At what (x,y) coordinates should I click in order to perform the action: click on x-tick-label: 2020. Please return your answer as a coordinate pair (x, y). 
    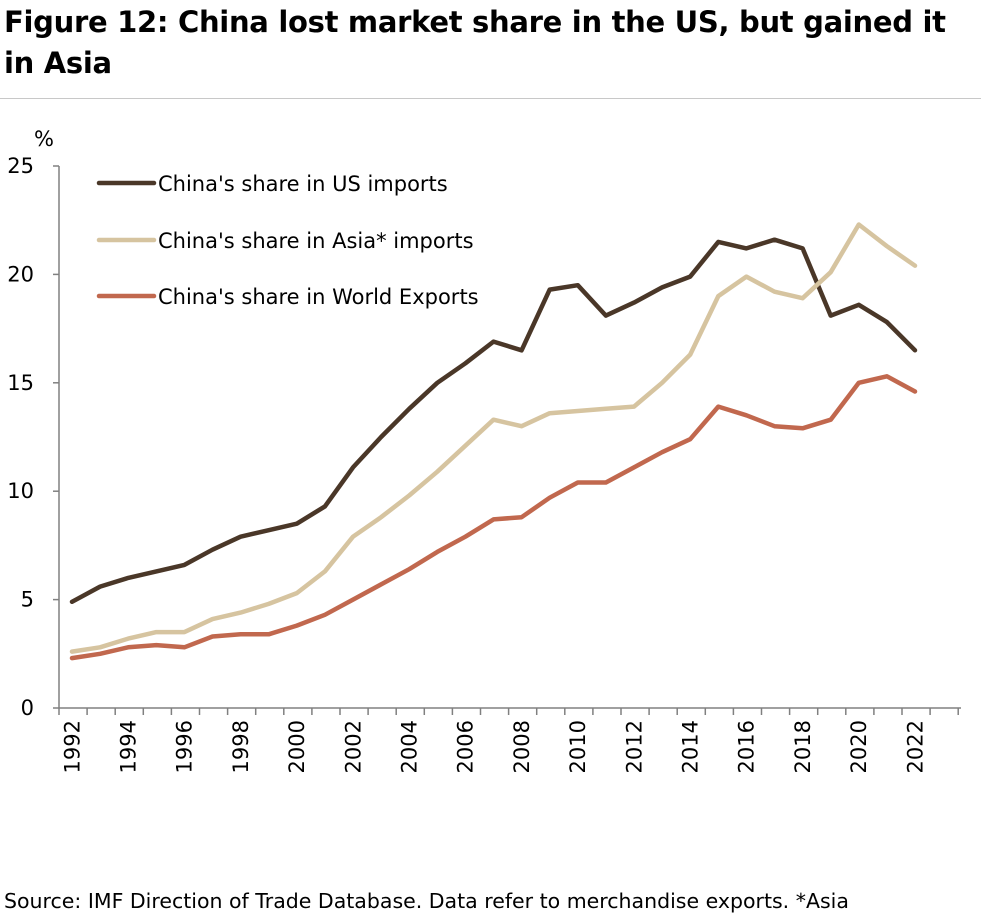
    Looking at the image, I should click on (859, 746).